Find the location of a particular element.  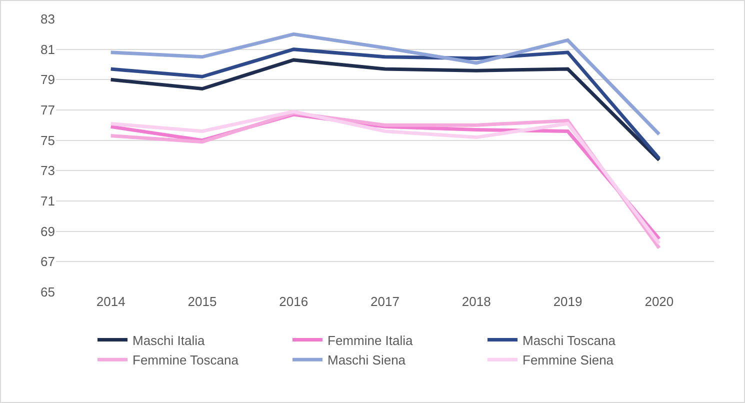

y-tick-label: 83 is located at coordinates (47, 19).